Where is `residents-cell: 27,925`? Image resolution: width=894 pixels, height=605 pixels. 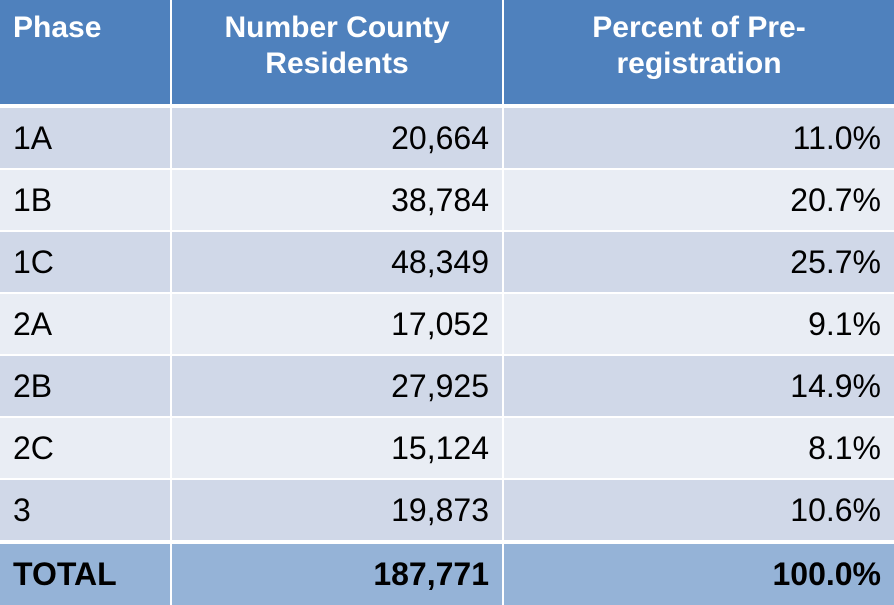 residents-cell: 27,925 is located at coordinates (338, 387).